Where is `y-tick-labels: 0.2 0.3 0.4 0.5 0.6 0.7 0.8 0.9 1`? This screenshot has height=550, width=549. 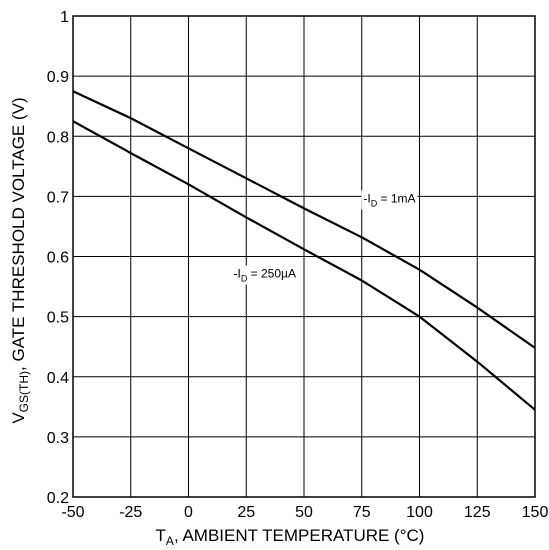 y-tick-labels: 0.2 0.3 0.4 0.5 0.6 0.7 0.8 0.9 1 is located at coordinates (58, 258).